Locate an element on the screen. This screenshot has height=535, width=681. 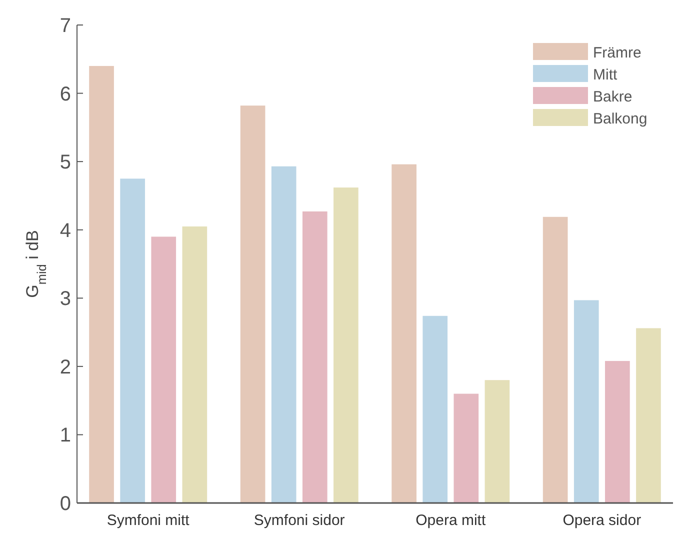
legend-label: Bakre is located at coordinates (612, 97).